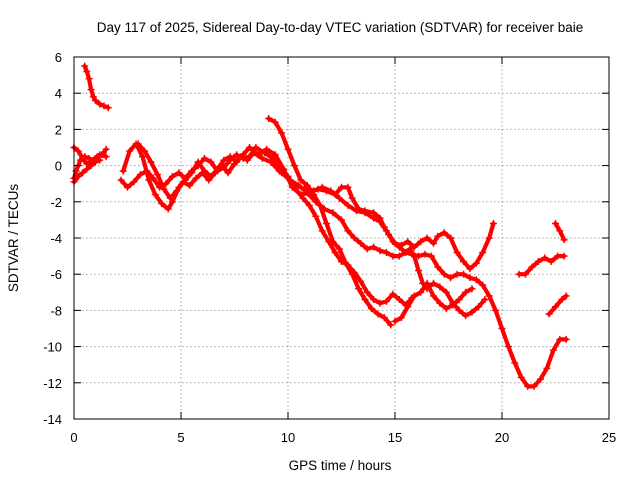 The height and width of the screenshot is (480, 640). Describe the element at coordinates (433, 302) in the screenshot. I see `series-late-spread` at that location.